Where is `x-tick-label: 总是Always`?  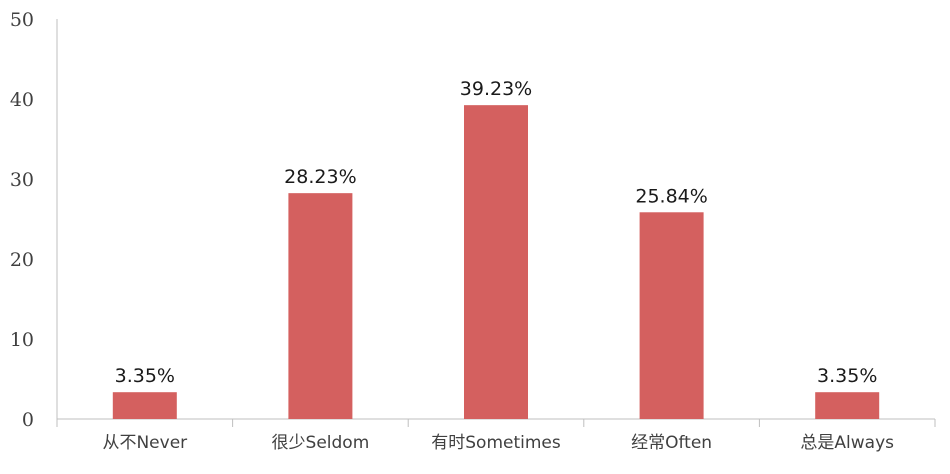 x-tick-label: 总是Always is located at coordinates (847, 443).